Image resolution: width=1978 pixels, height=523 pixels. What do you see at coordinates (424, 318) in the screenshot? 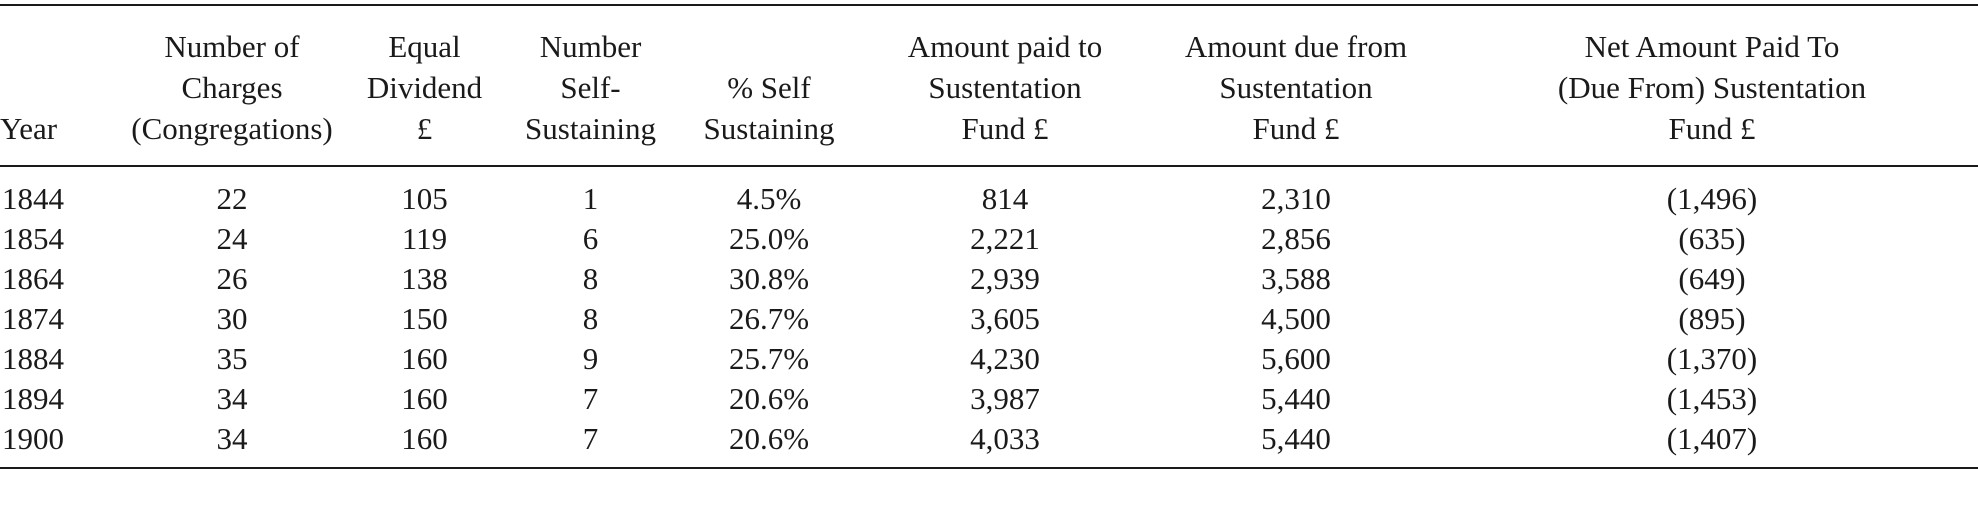
I see `cell-dividend: 150` at bounding box center [424, 318].